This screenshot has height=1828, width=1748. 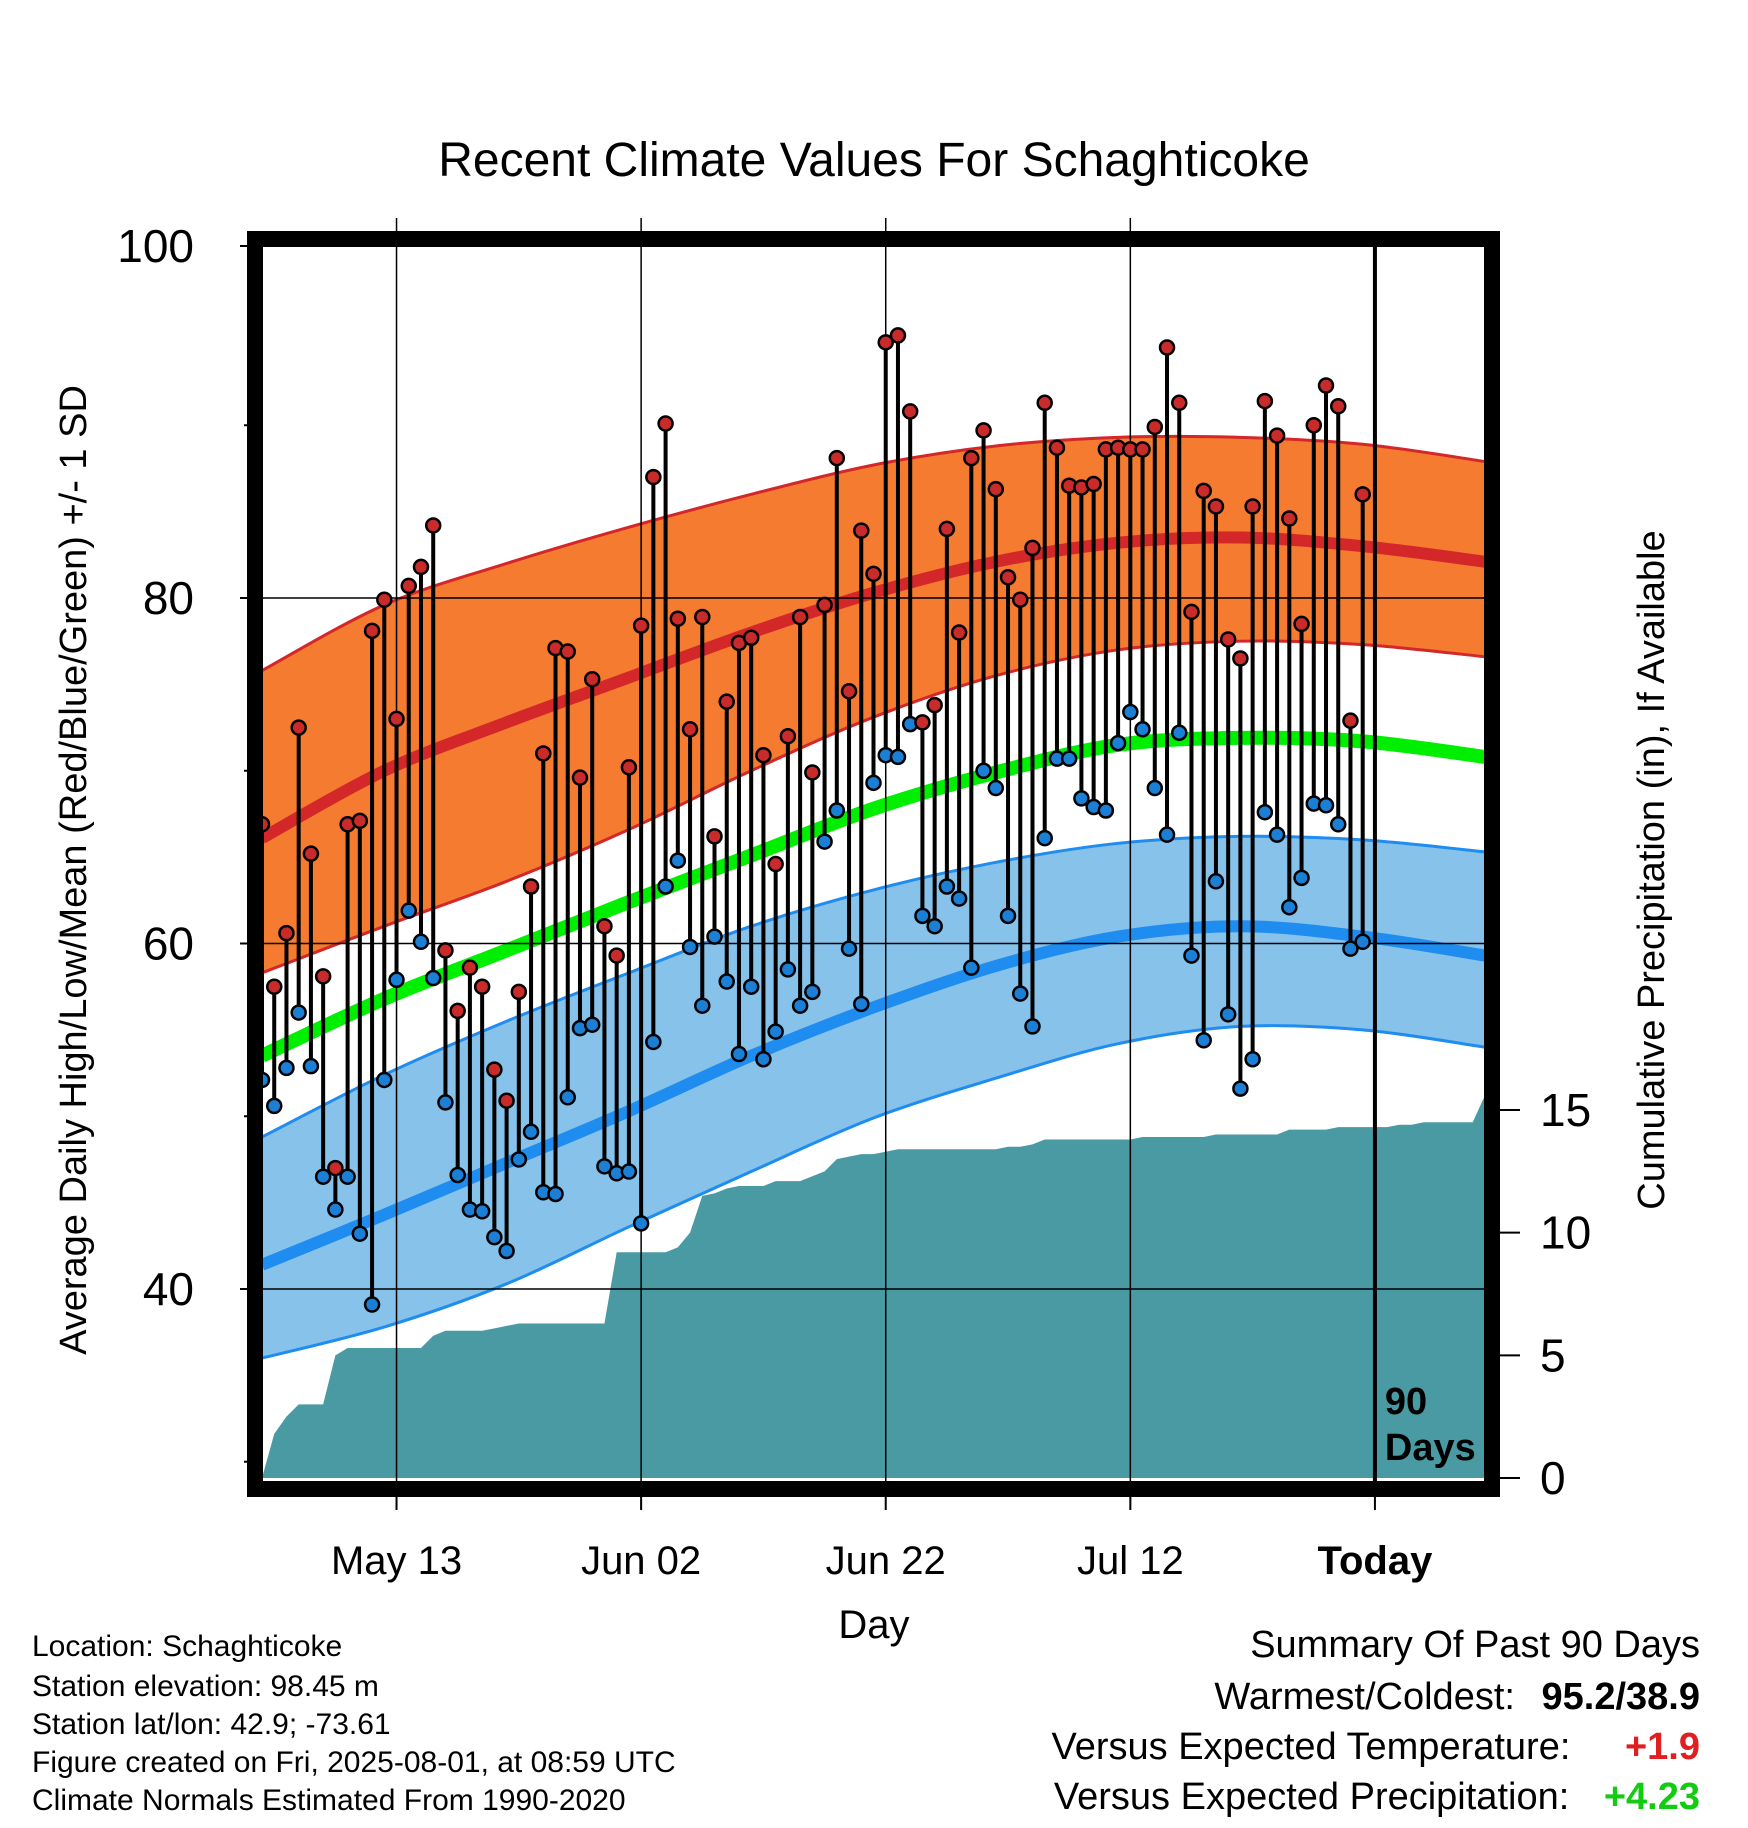 What do you see at coordinates (329, 1800) in the screenshot?
I see `normals-text: Climate Normals Estimated From 1990-2020` at bounding box center [329, 1800].